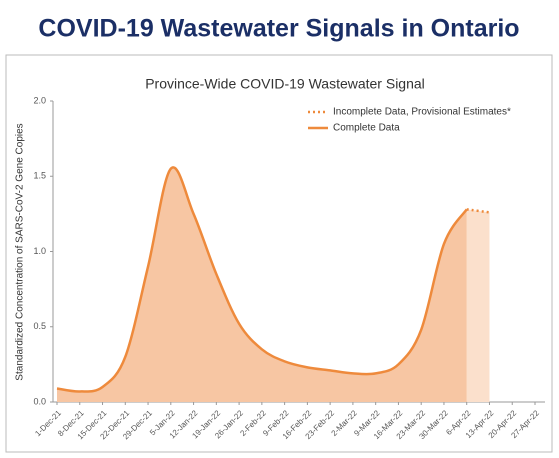  I want to click on y-tick-label: 1.5, so click(39, 176).